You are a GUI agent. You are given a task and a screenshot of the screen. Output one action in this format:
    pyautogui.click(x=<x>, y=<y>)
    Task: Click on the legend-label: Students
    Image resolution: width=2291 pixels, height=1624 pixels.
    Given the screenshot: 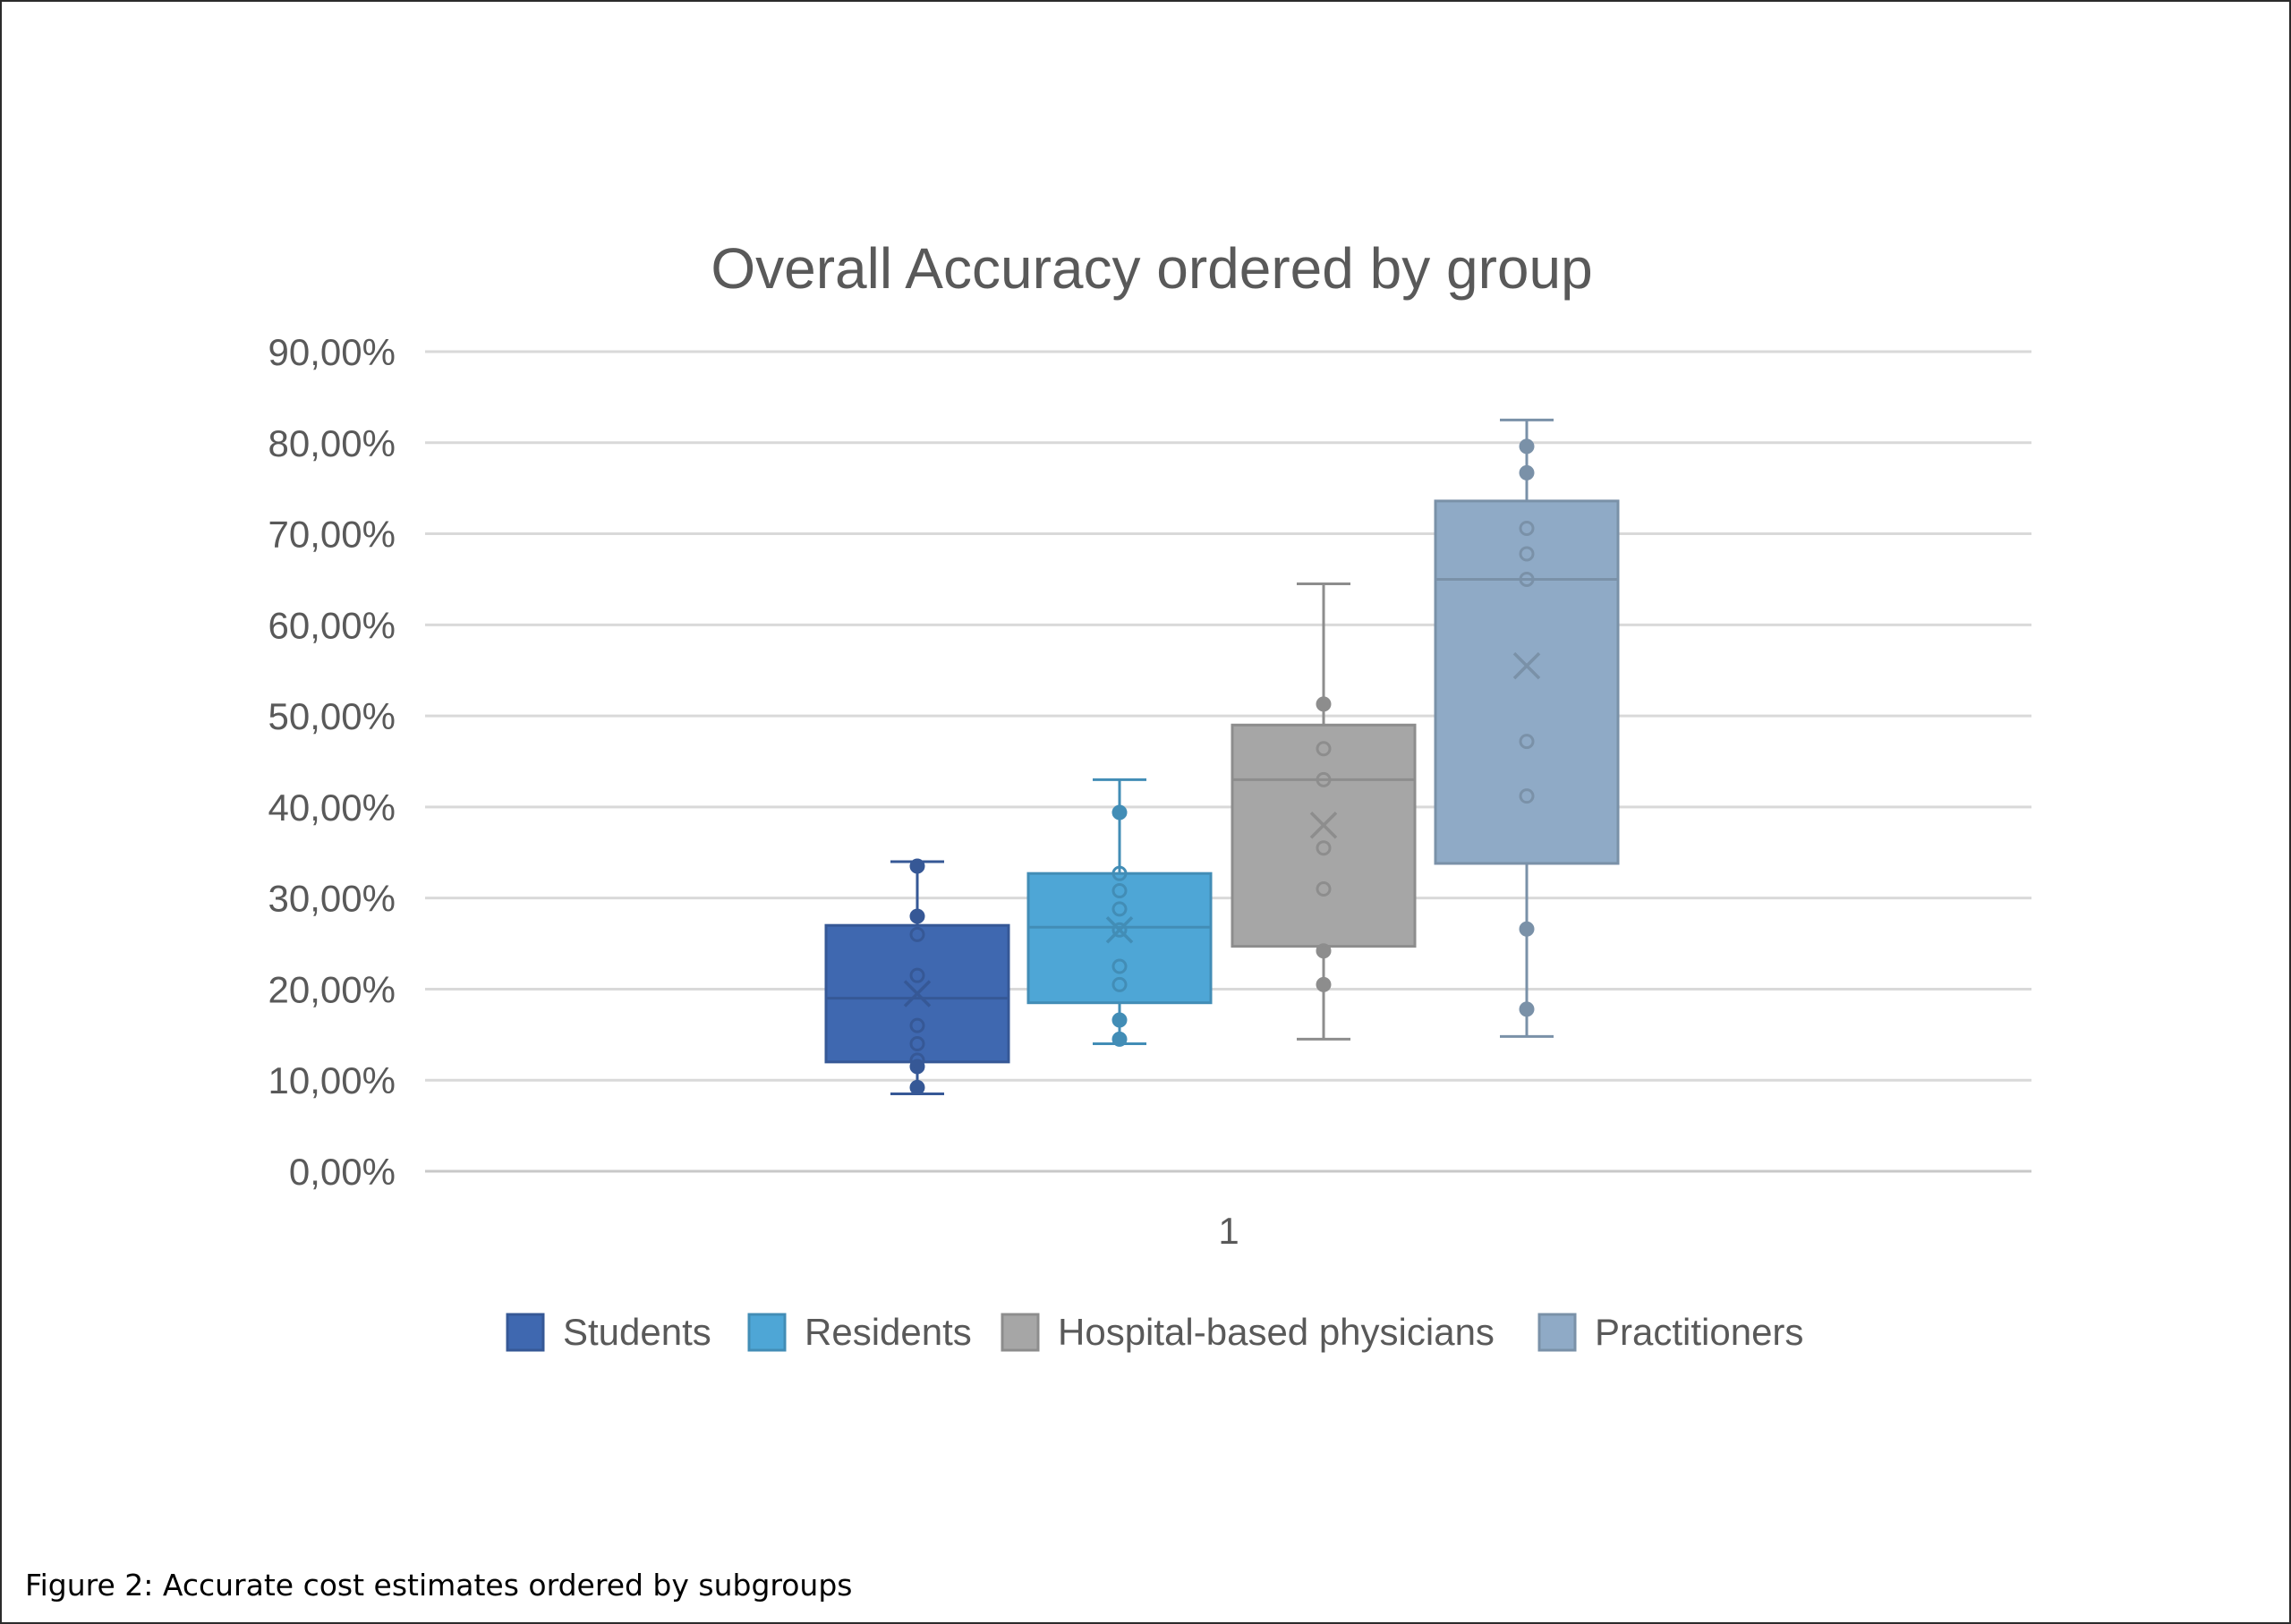 What is the action you would take?
    pyautogui.click(x=637, y=1332)
    